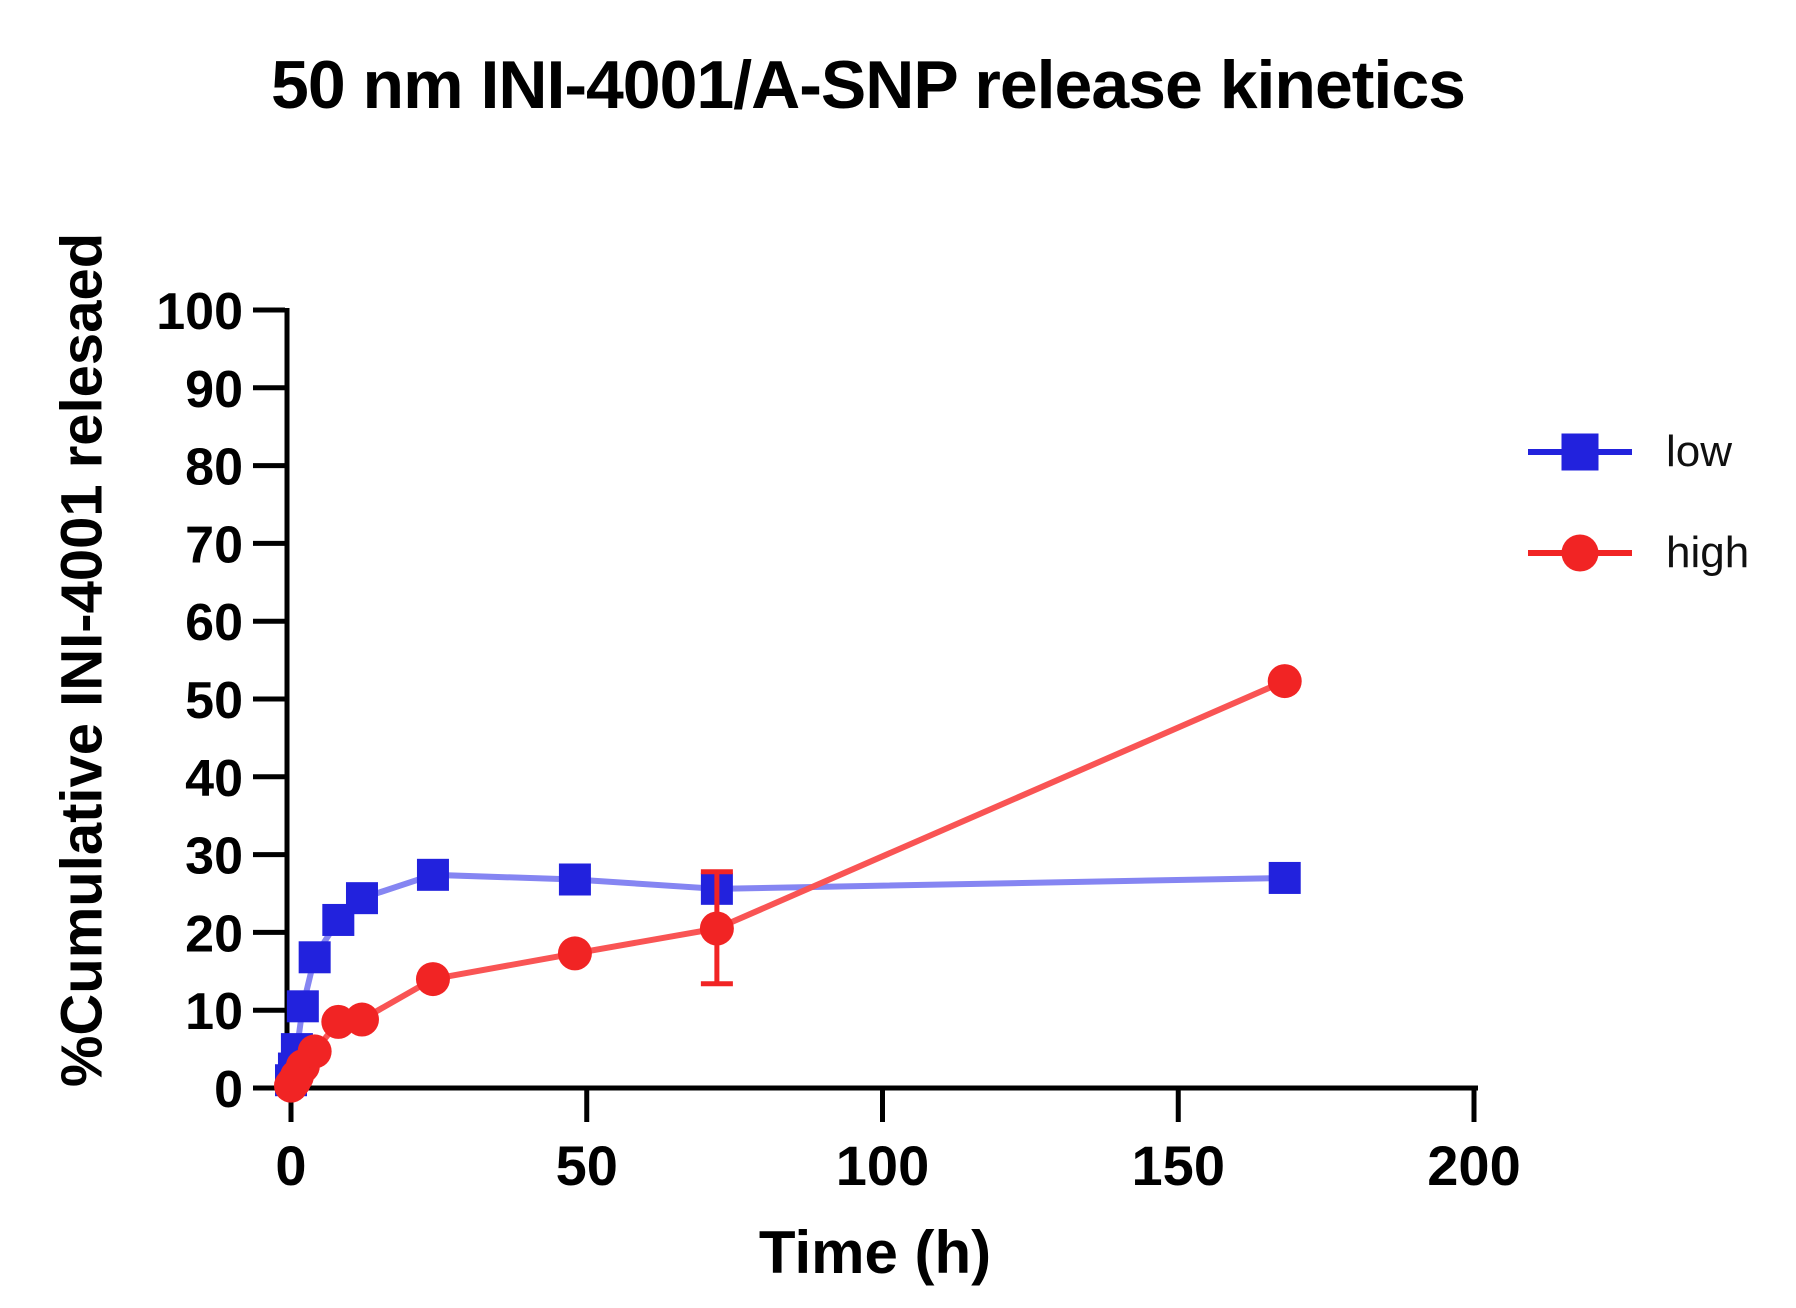 The height and width of the screenshot is (1308, 1796). What do you see at coordinates (214, 390) in the screenshot?
I see `y-tick-label: 90` at bounding box center [214, 390].